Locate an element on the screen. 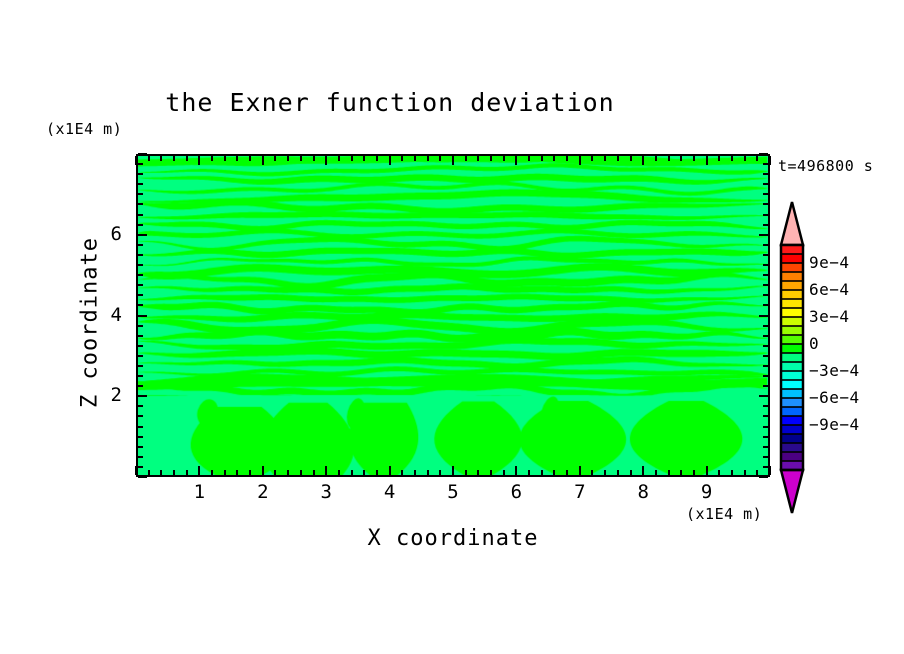  colorbar-swatches is located at coordinates (792, 357).